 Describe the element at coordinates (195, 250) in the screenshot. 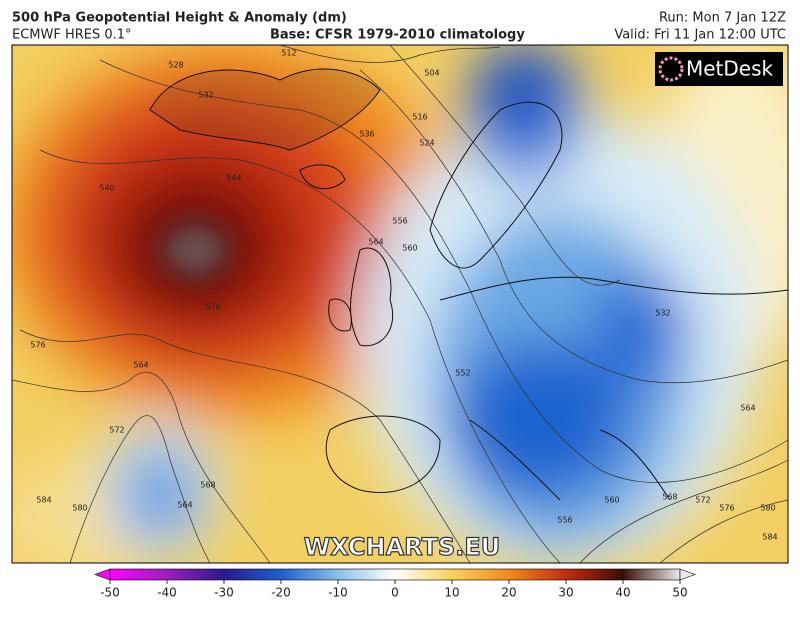

I see `anomaly-peak` at that location.